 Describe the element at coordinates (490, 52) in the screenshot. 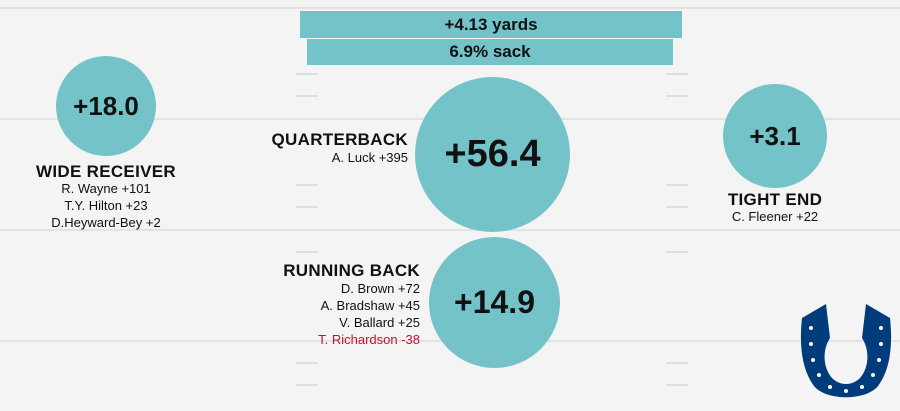

I see `sack-bar: 6.9% sack` at that location.